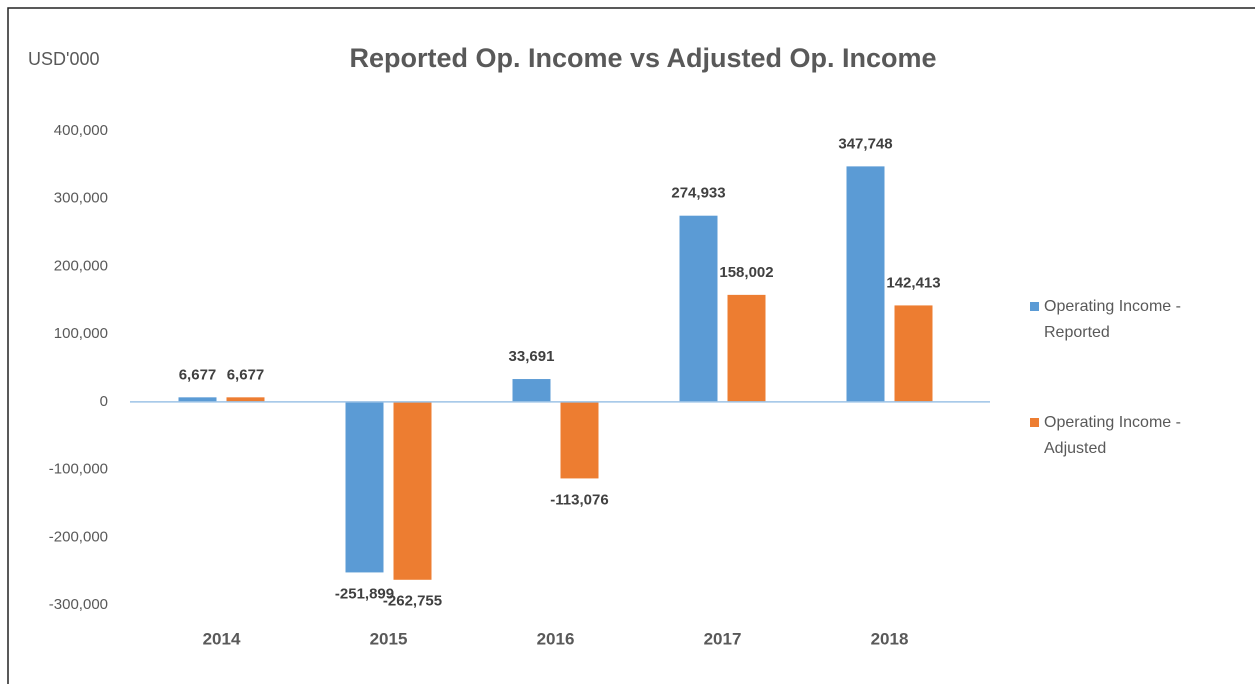  I want to click on y-tick-label: 100,000, so click(81, 333).